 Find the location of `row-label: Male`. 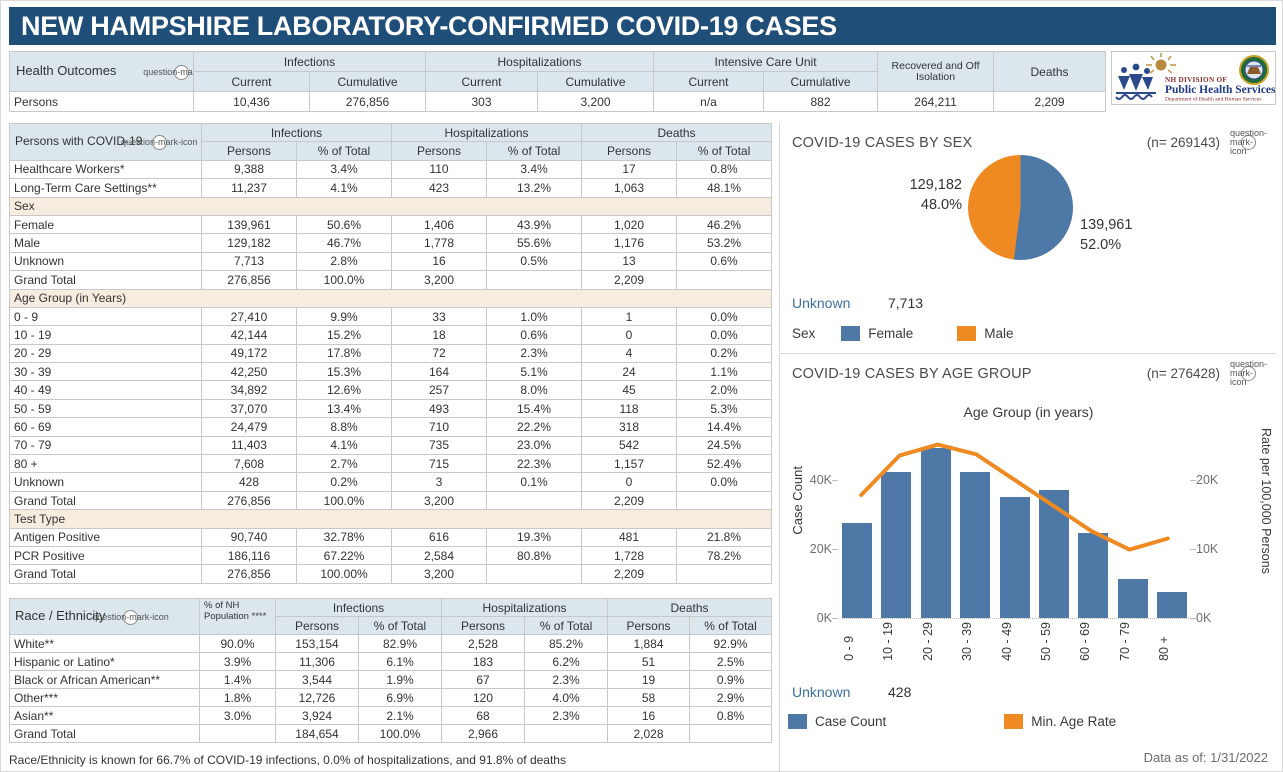

row-label: Male is located at coordinates (105, 243).